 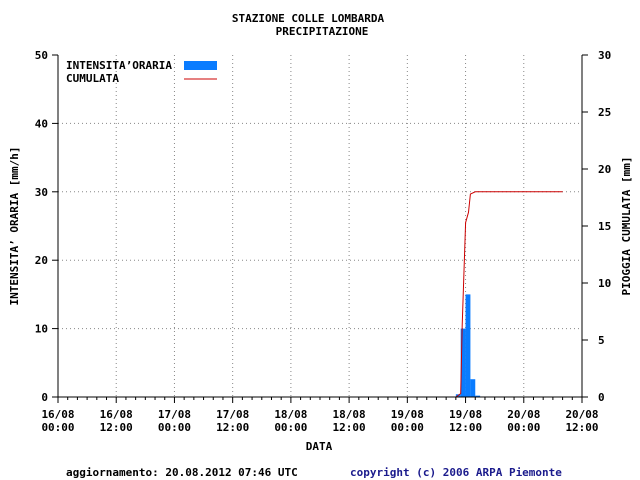 I want to click on y2-tick-label: 30, so click(x=604, y=55).